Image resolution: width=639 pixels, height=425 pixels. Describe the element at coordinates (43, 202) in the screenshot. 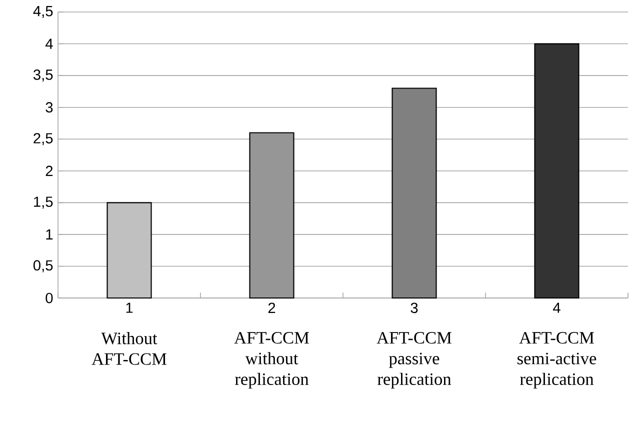

I see `y-tick-label: 1,5` at that location.